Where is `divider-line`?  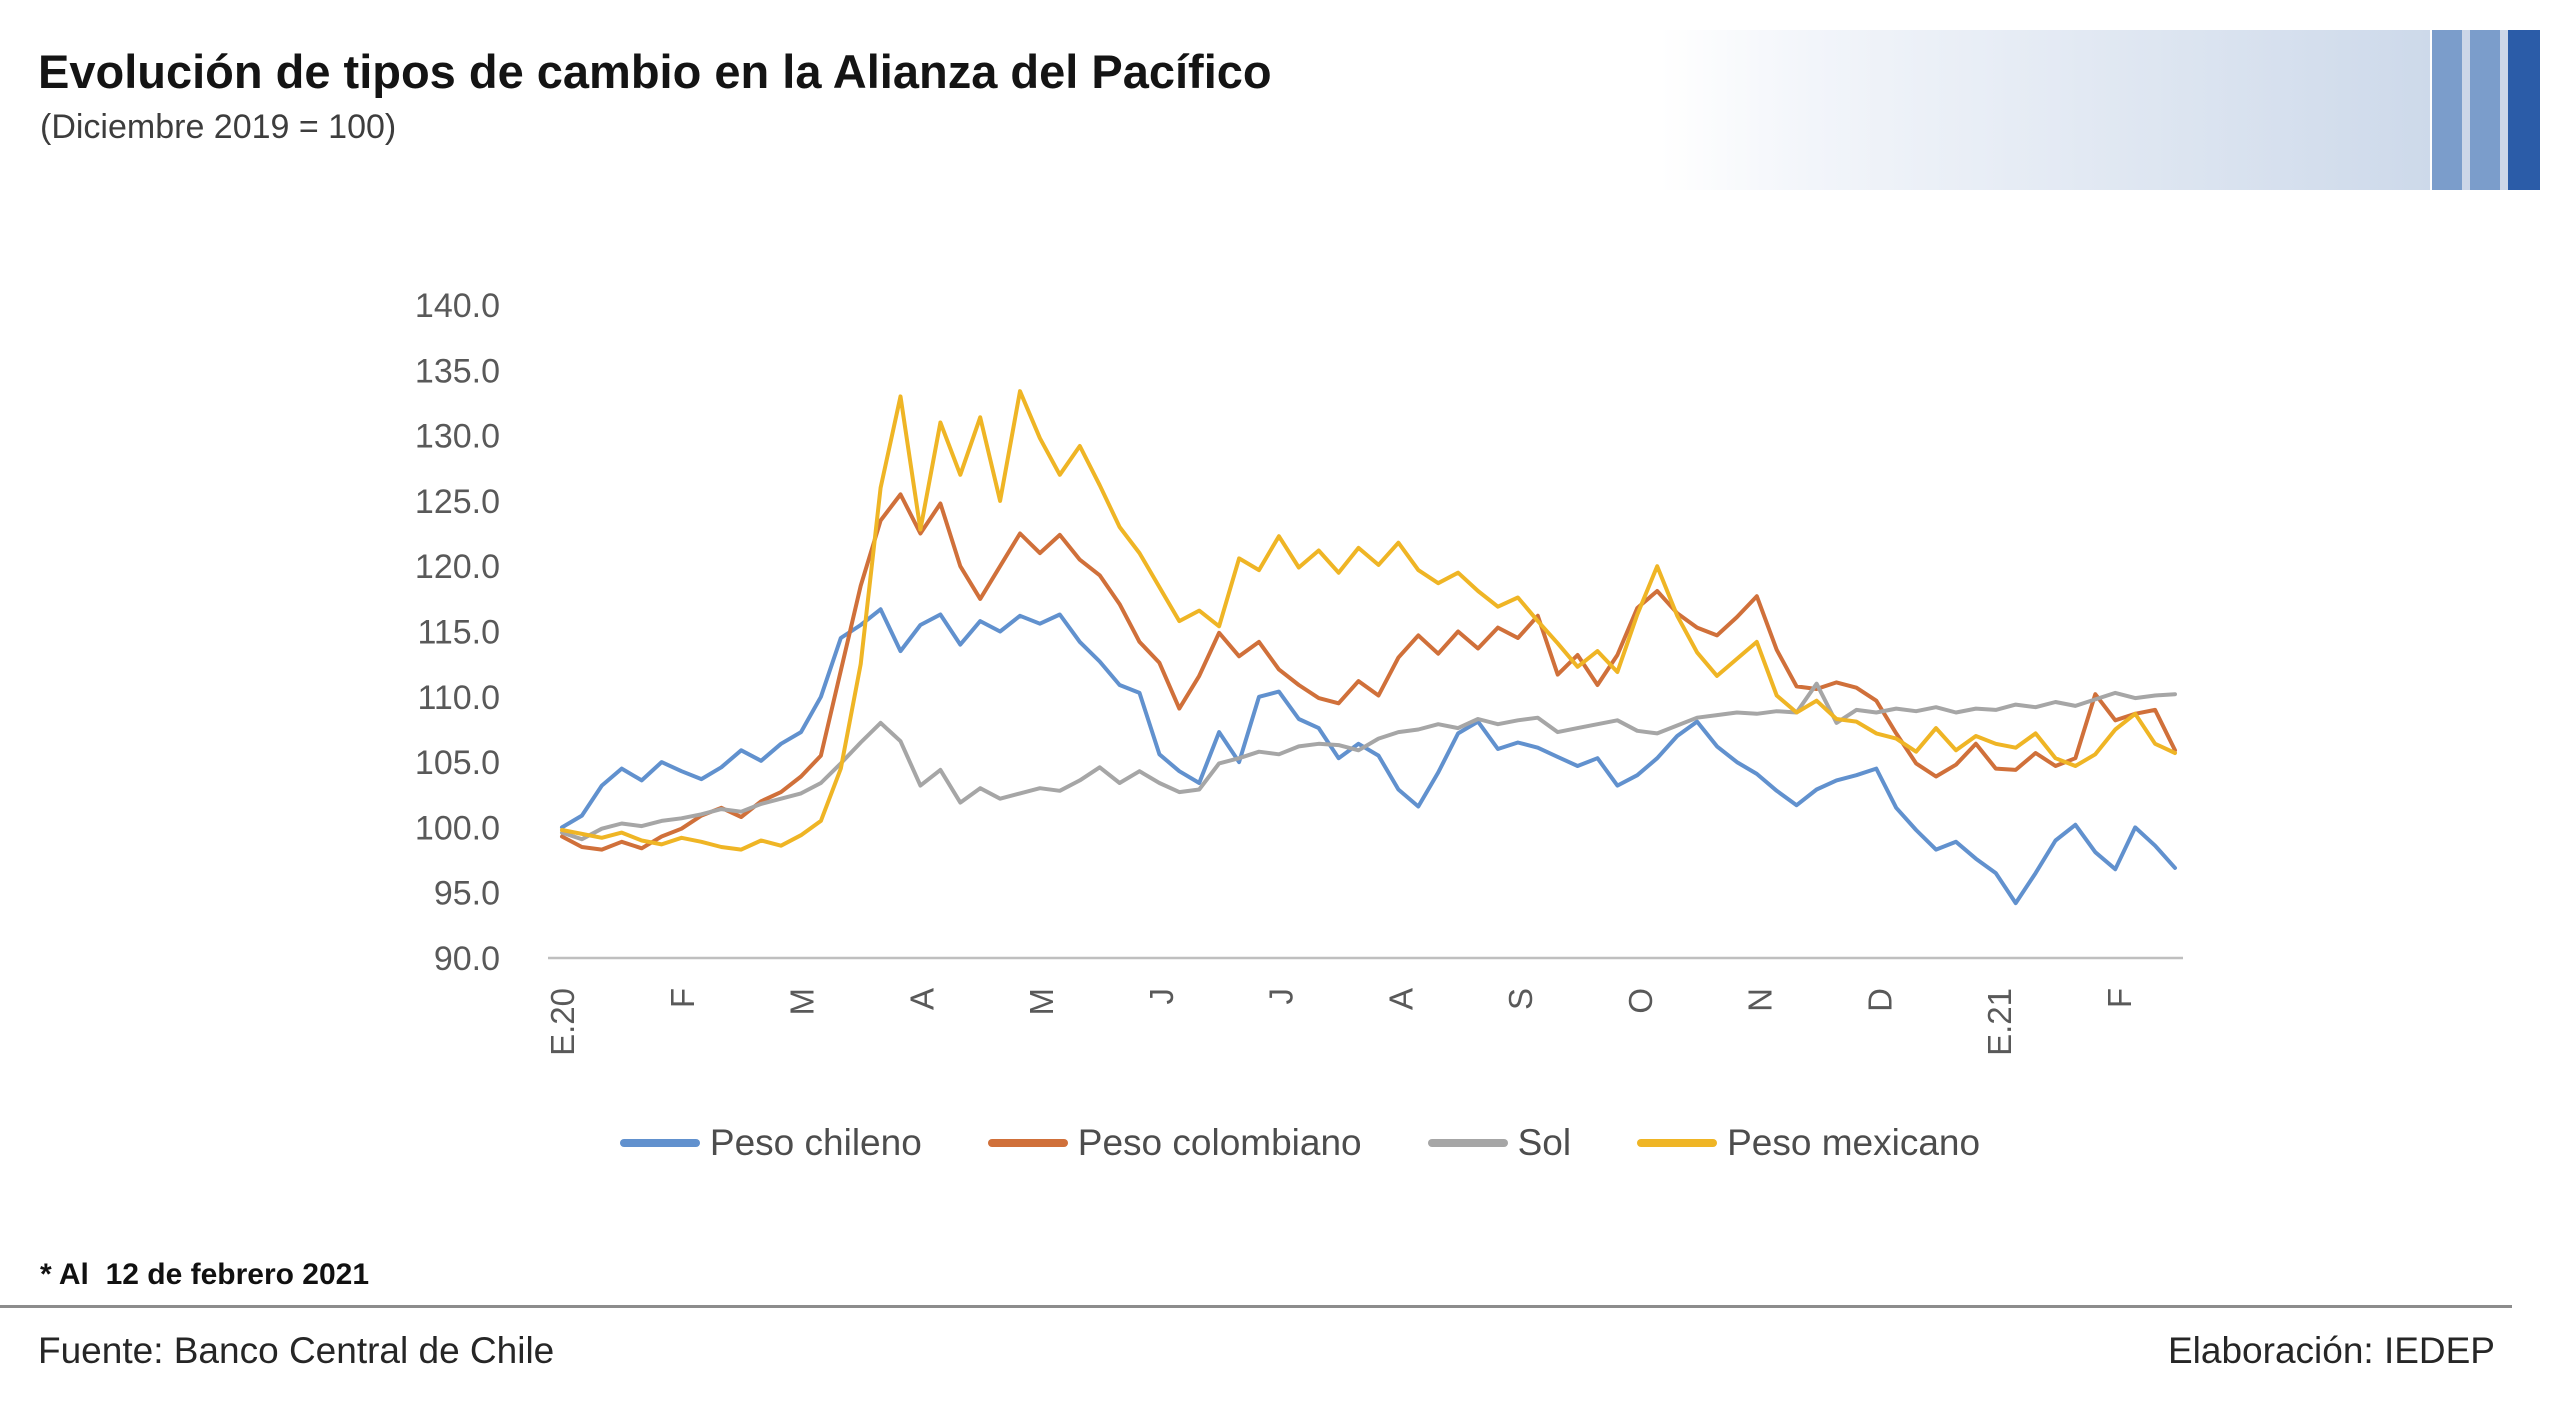 divider-line is located at coordinates (1256, 1306).